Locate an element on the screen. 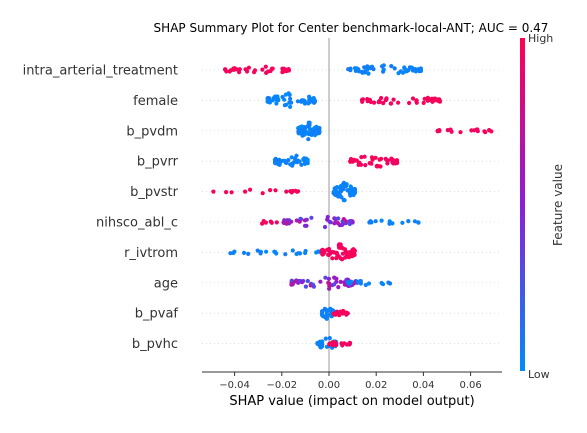 This screenshot has width=587, height=433. feature-label-intra_arterial_treatment: intra_arterial_treatment is located at coordinates (100, 71).